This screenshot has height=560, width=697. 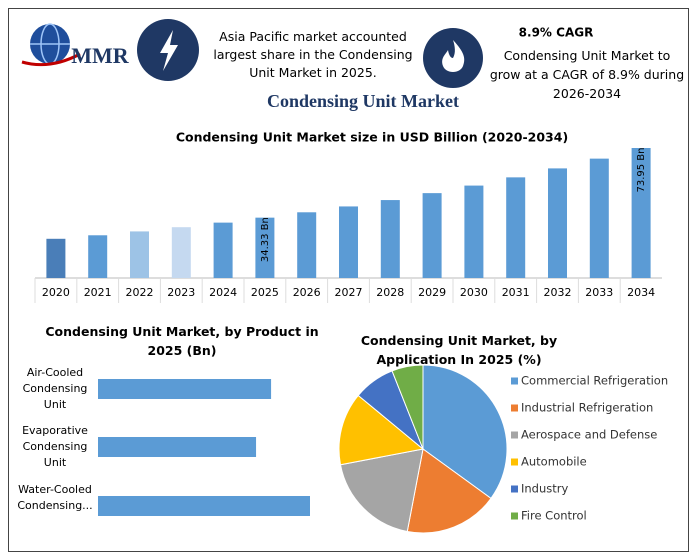 I want to click on logo-swoosh, so click(x=51, y=59).